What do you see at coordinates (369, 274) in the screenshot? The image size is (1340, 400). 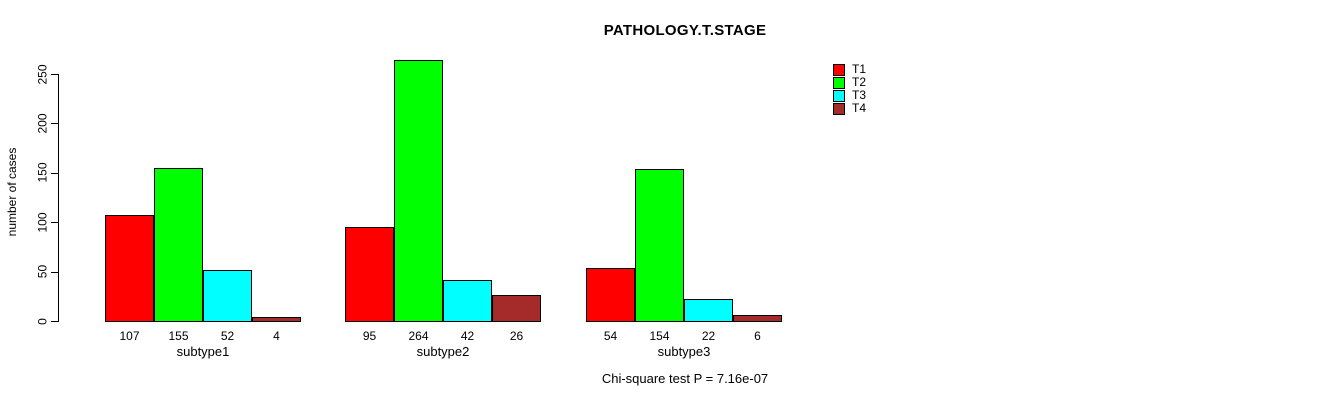 I see `bar-t1-subtype2` at bounding box center [369, 274].